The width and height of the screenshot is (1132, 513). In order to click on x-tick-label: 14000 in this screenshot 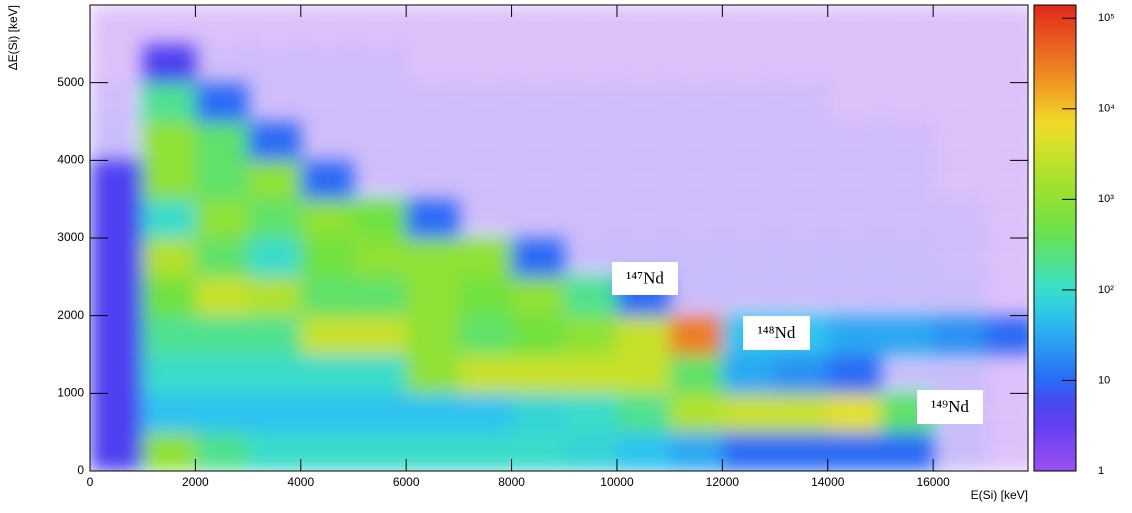, I will do `click(828, 482)`.